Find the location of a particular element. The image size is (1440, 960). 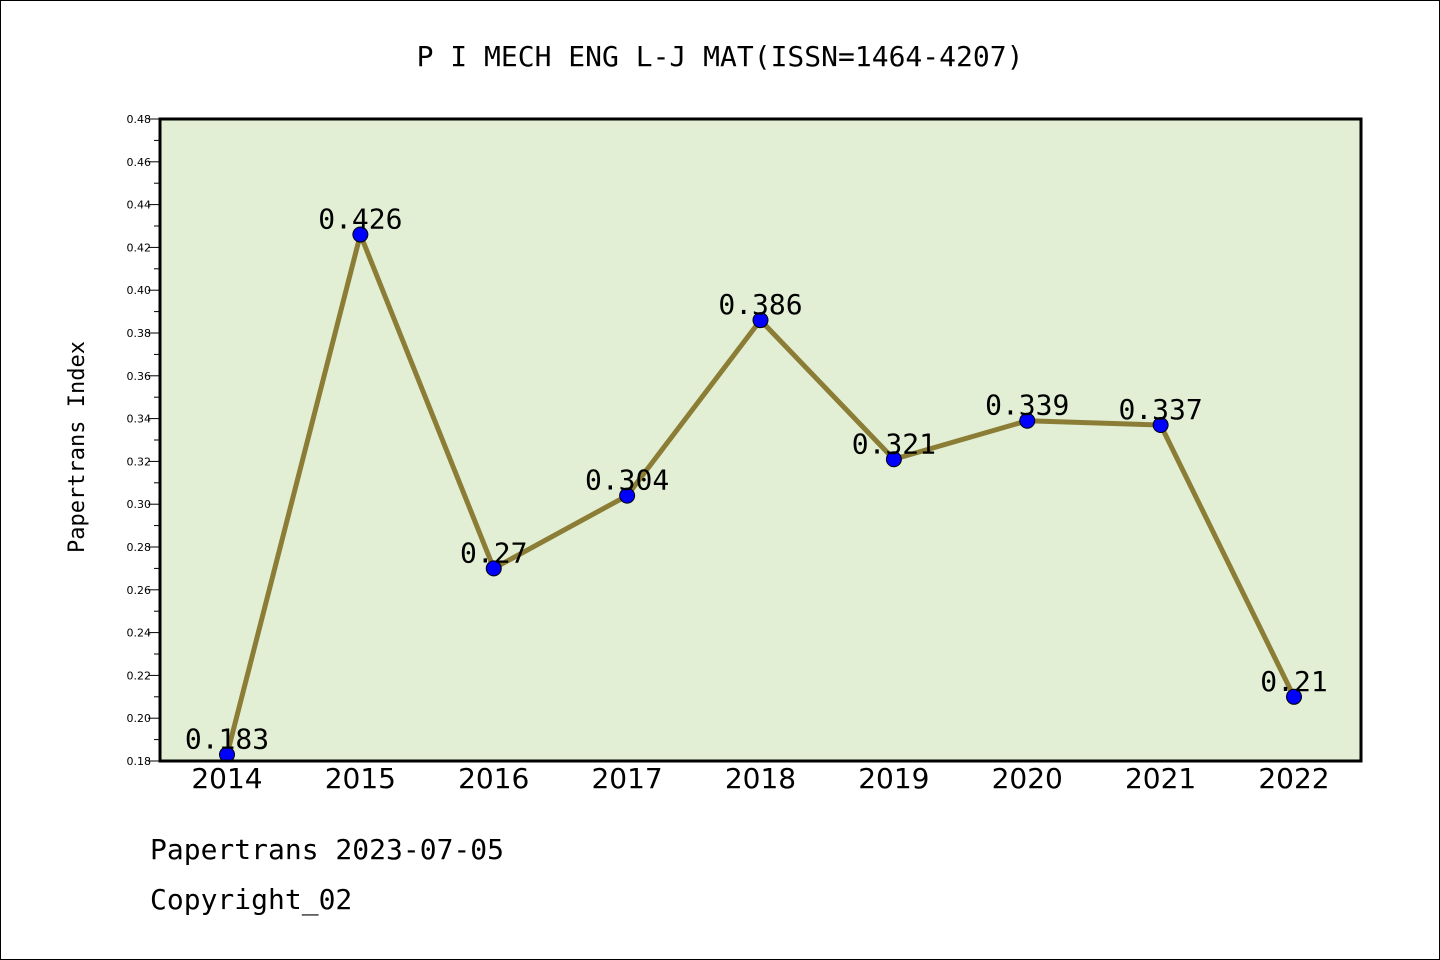

x-tick-label: 2015 is located at coordinates (360, 778).